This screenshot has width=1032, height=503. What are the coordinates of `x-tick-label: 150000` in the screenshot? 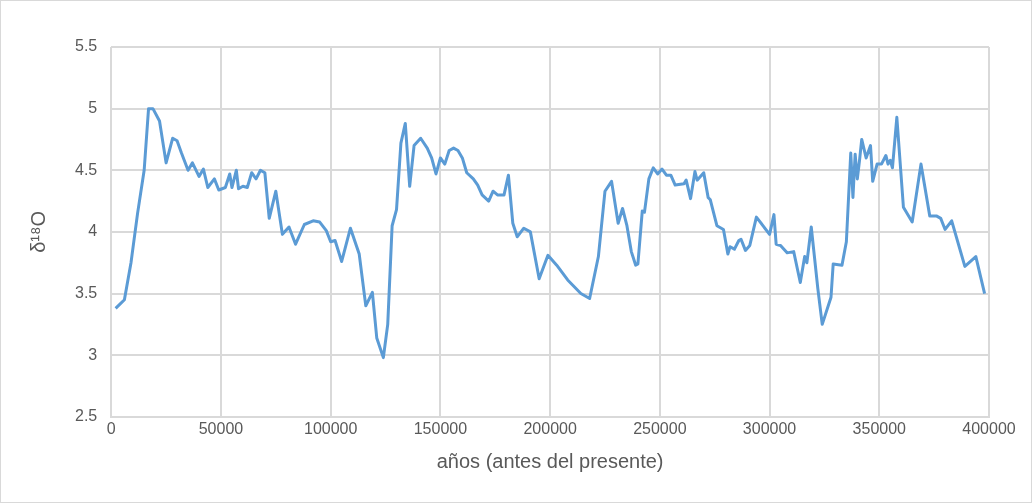 It's located at (440, 428).